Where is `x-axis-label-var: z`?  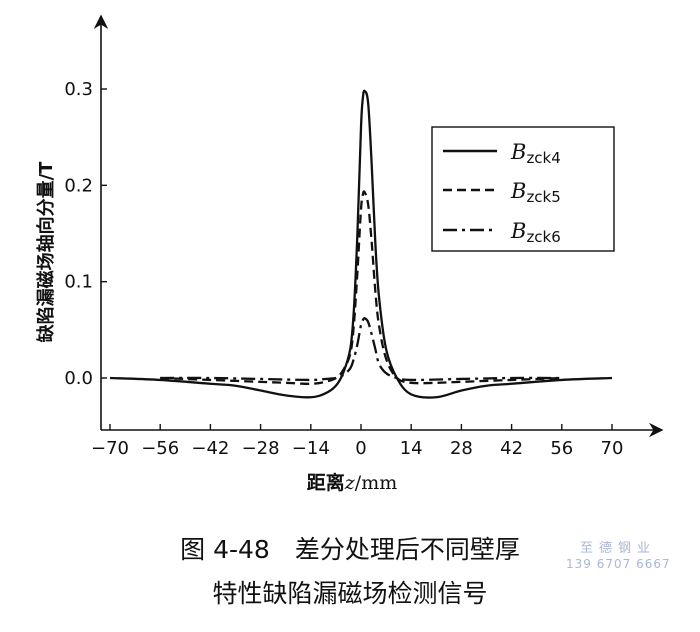
x-axis-label-var: z is located at coordinates (350, 483).